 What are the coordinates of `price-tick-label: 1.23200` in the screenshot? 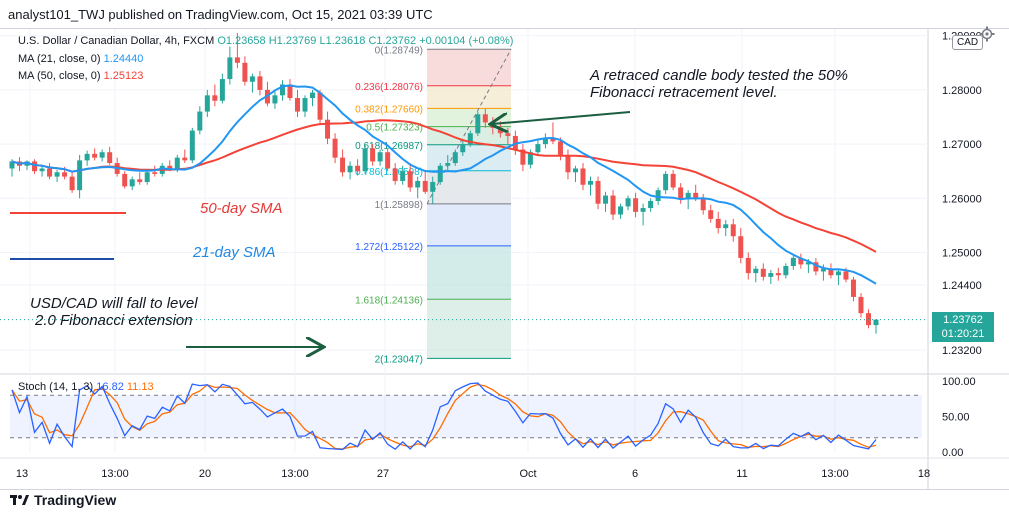 It's located at (962, 351).